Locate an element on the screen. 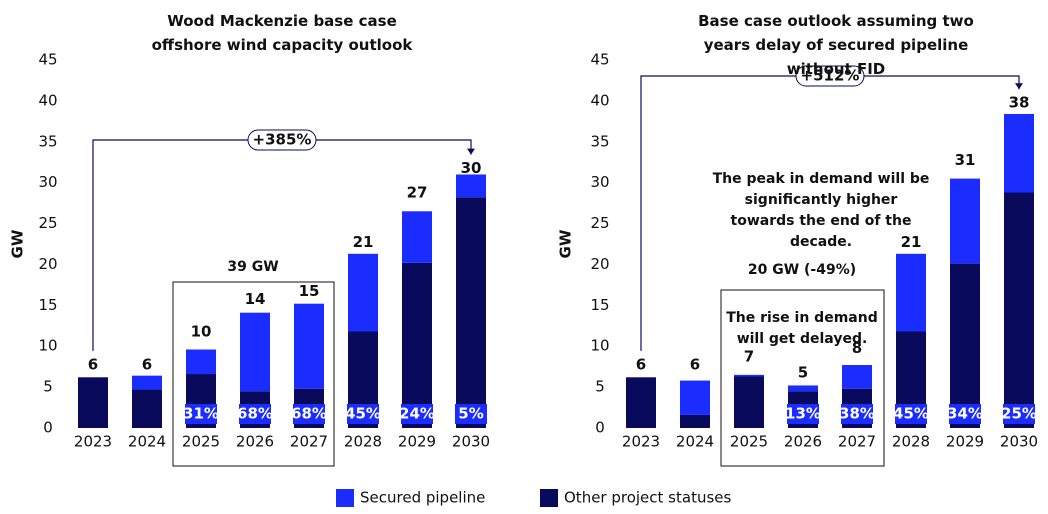  total-label: 31 is located at coordinates (965, 160).